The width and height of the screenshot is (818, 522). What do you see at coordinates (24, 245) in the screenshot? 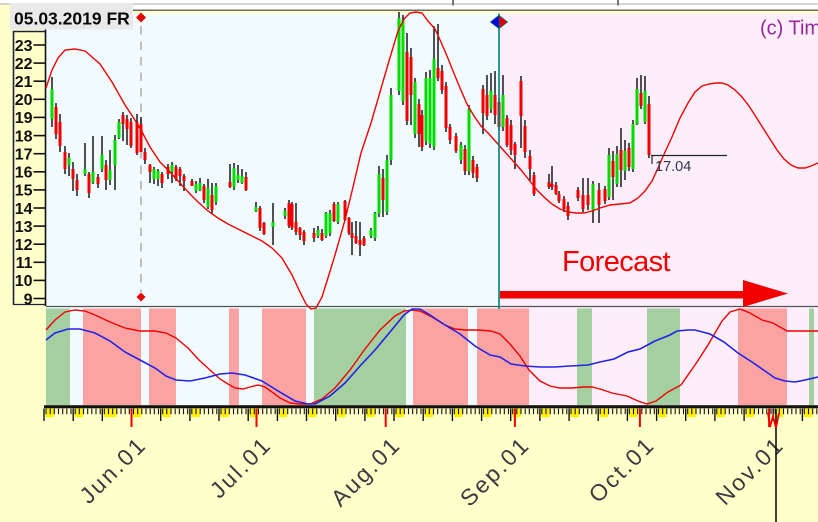
I see `svg-text: 12` at bounding box center [24, 245].